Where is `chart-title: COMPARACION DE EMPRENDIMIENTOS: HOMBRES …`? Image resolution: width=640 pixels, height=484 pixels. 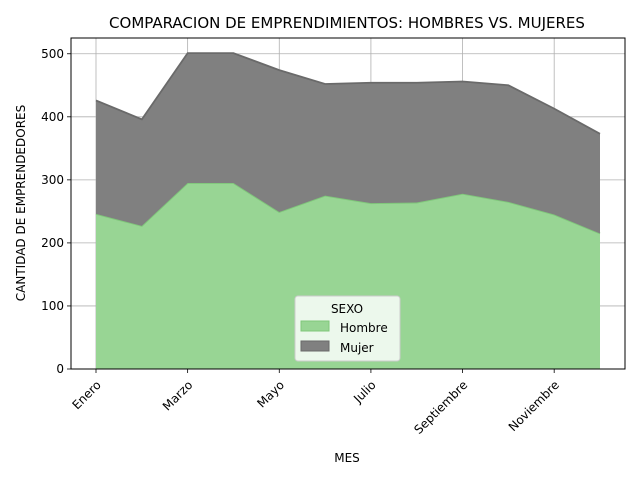
chart-title: COMPARACION DE EMPRENDIMIENTOS: HOMBRES … is located at coordinates (347, 23).